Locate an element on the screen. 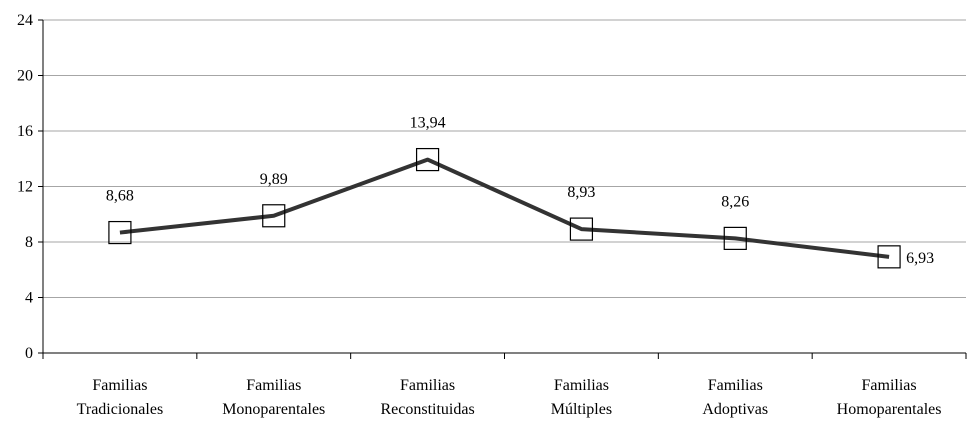  y-tick-label: 24 is located at coordinates (25, 20).